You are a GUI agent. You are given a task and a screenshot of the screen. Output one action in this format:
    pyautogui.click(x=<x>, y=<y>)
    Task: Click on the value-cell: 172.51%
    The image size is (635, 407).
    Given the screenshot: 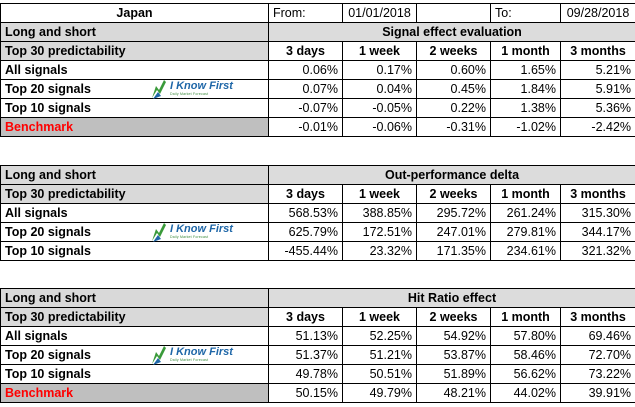 What is the action you would take?
    pyautogui.click(x=379, y=232)
    